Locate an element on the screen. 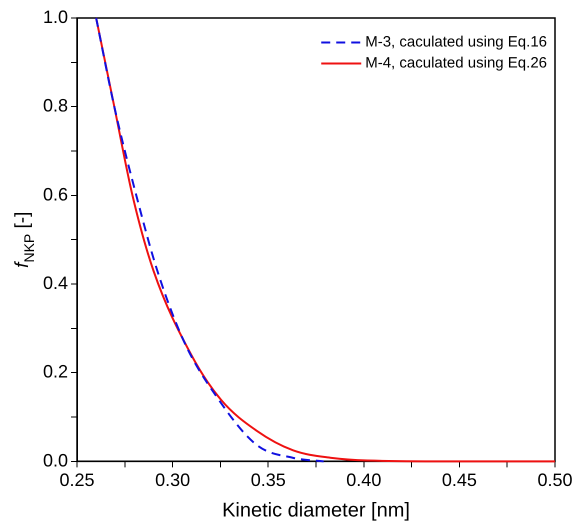  x-axis-title: Kinetic diameter [nm] is located at coordinates (316, 511).